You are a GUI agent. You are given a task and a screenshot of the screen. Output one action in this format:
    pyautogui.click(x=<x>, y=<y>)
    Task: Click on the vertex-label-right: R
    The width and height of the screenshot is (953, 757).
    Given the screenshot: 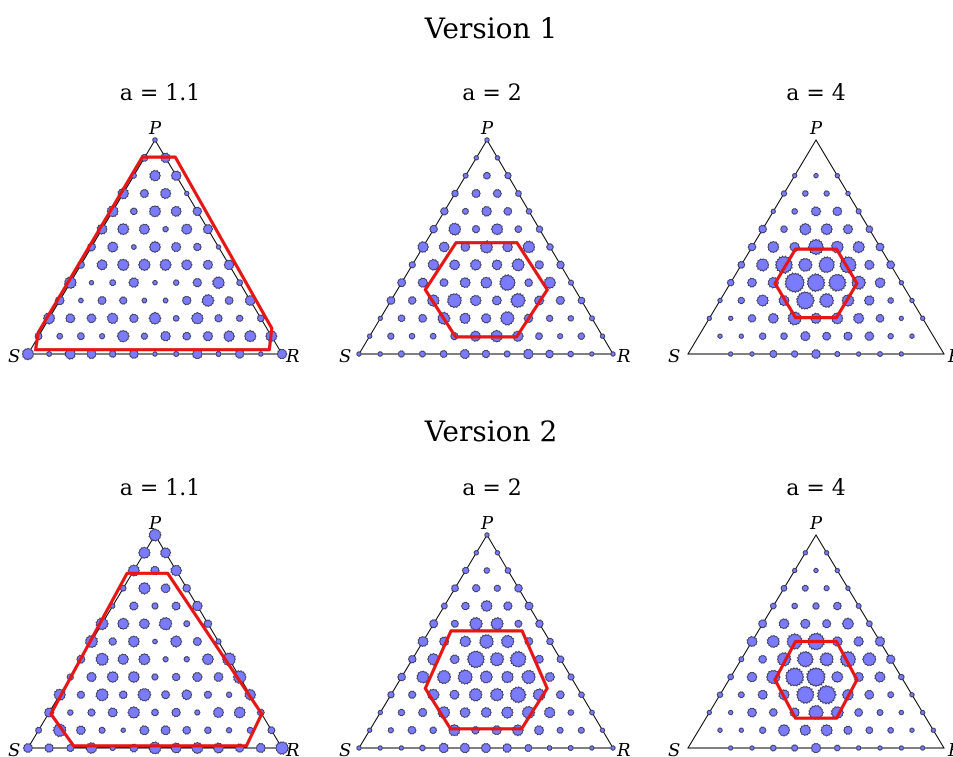 What is the action you would take?
    pyautogui.click(x=623, y=748)
    